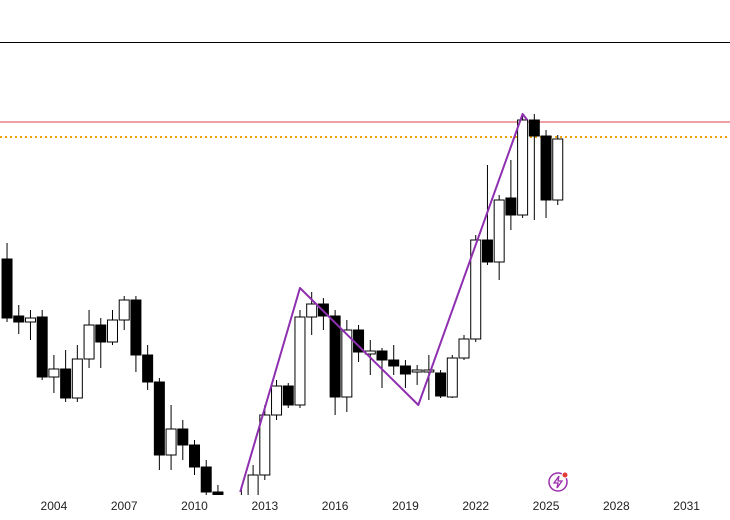  Describe the element at coordinates (54, 506) in the screenshot. I see `x-tick-label: 2004` at that location.